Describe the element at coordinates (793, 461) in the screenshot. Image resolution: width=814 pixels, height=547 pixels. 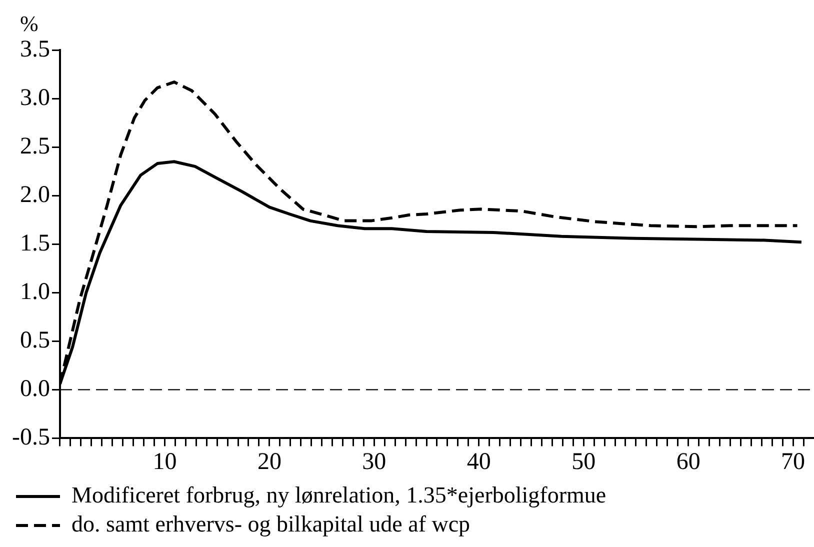
I see `x-tick-label: 70` at that location.